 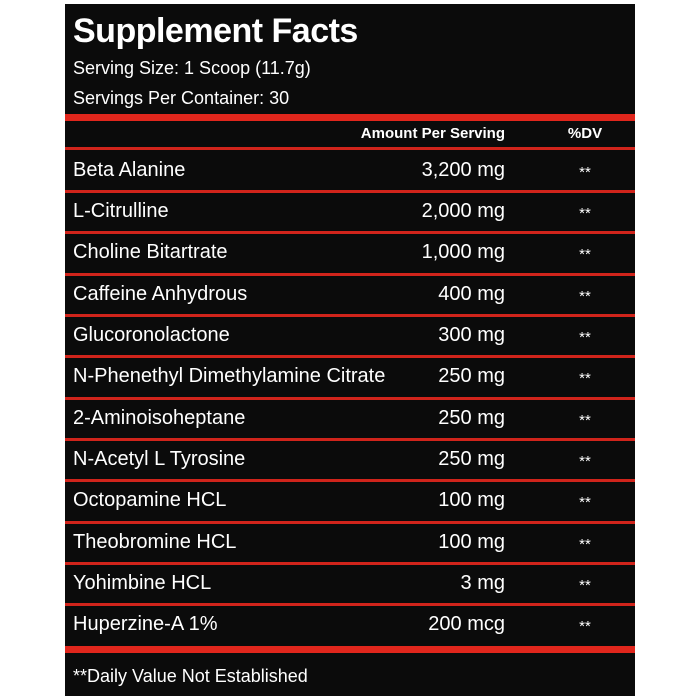 I want to click on ingredient-amount: 200 mcg, so click(x=466, y=624).